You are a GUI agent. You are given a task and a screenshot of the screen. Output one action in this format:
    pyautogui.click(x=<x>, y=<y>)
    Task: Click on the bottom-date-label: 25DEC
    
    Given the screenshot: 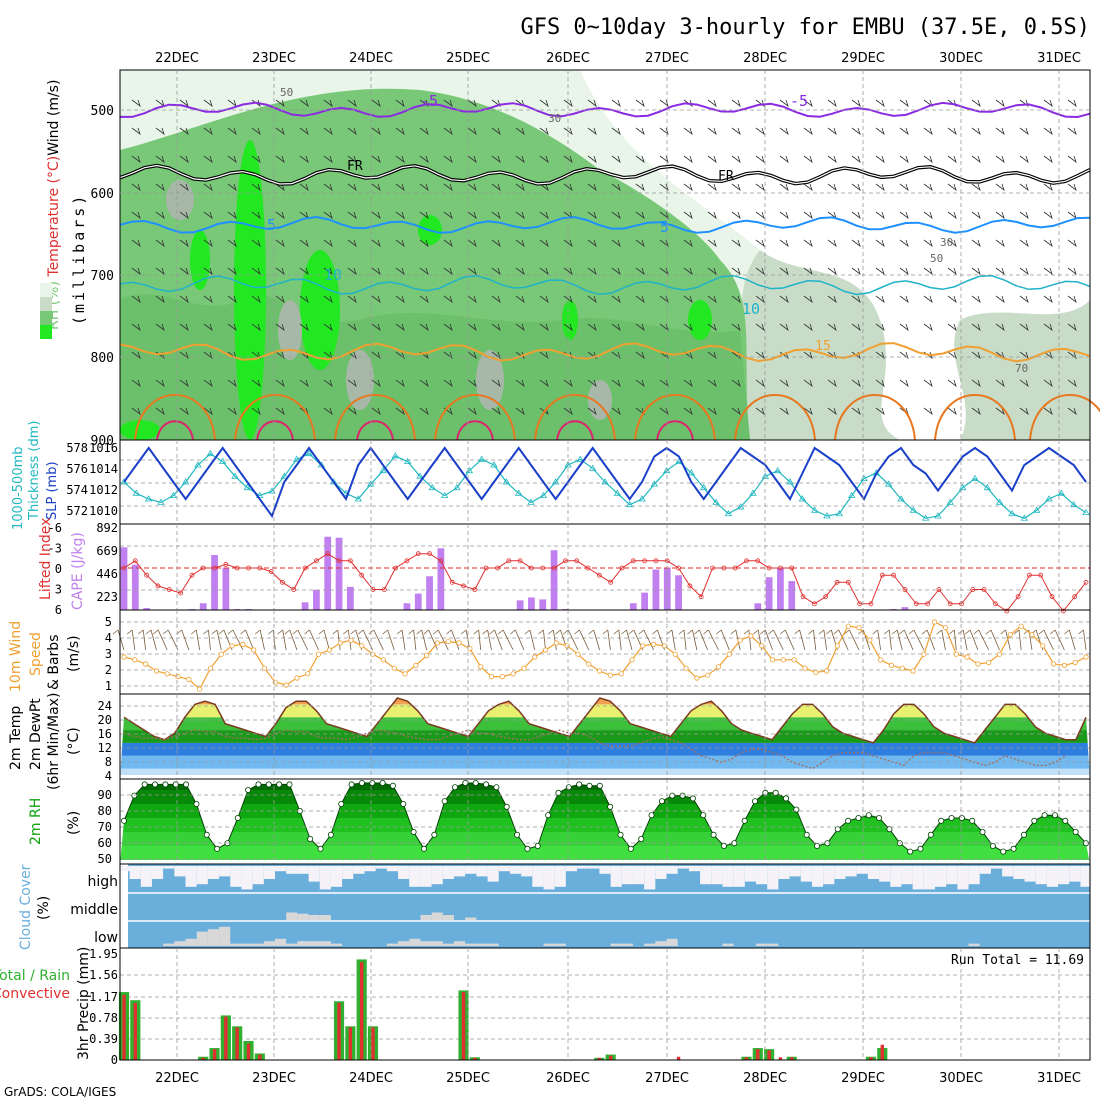 What is the action you would take?
    pyautogui.click(x=468, y=1078)
    